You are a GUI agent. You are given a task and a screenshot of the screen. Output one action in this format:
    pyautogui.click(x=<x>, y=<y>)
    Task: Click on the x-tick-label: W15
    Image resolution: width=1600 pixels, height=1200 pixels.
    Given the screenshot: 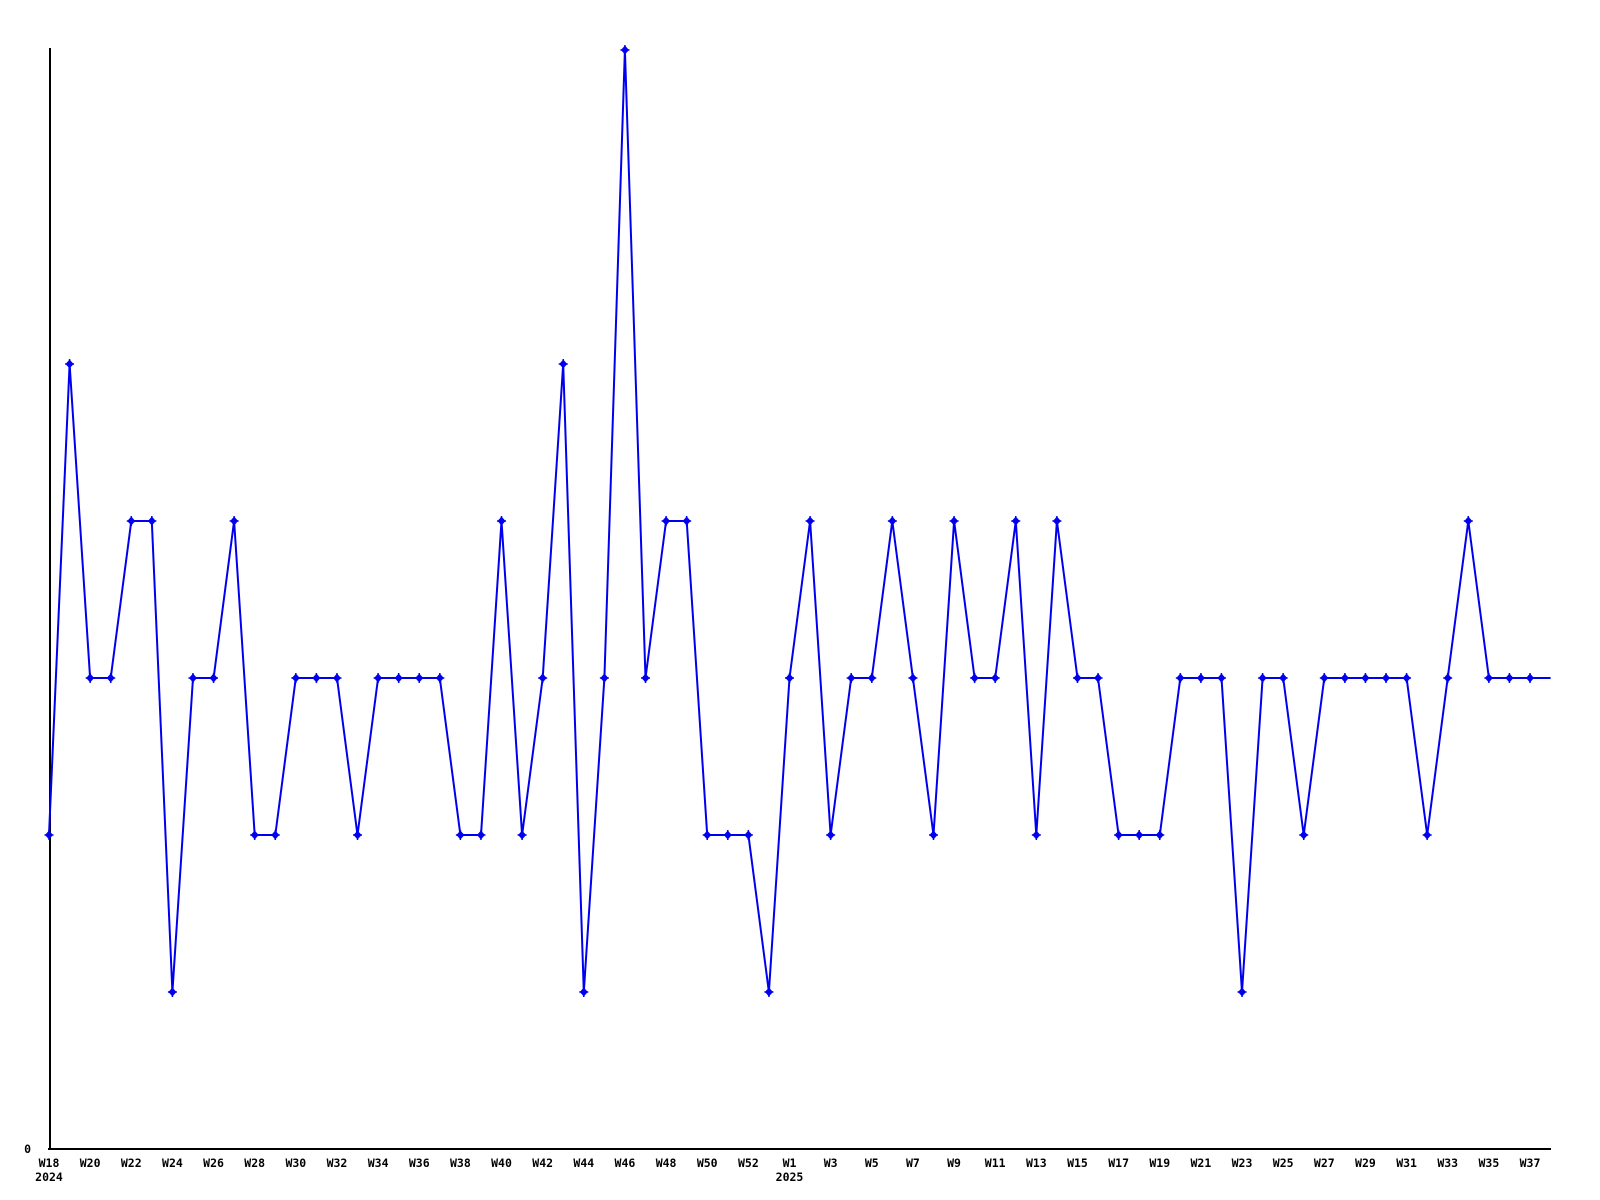 What is the action you would take?
    pyautogui.click(x=1077, y=1163)
    